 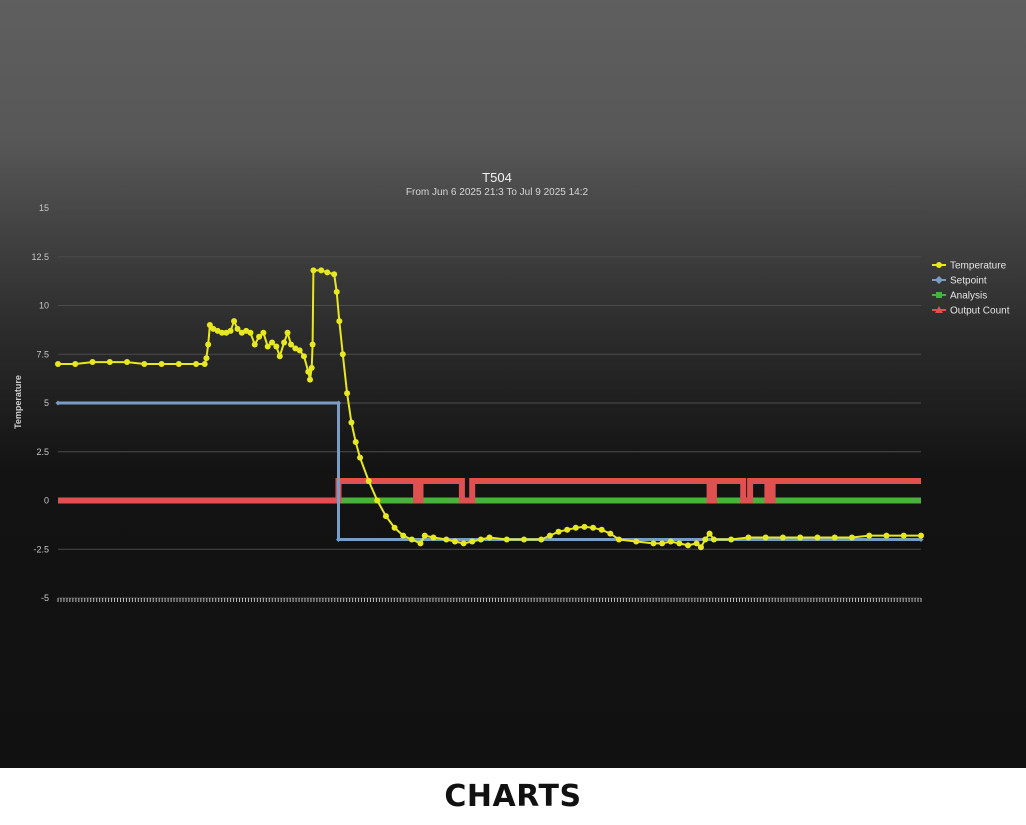 I want to click on y-tick-label: -5, so click(x=45, y=598).